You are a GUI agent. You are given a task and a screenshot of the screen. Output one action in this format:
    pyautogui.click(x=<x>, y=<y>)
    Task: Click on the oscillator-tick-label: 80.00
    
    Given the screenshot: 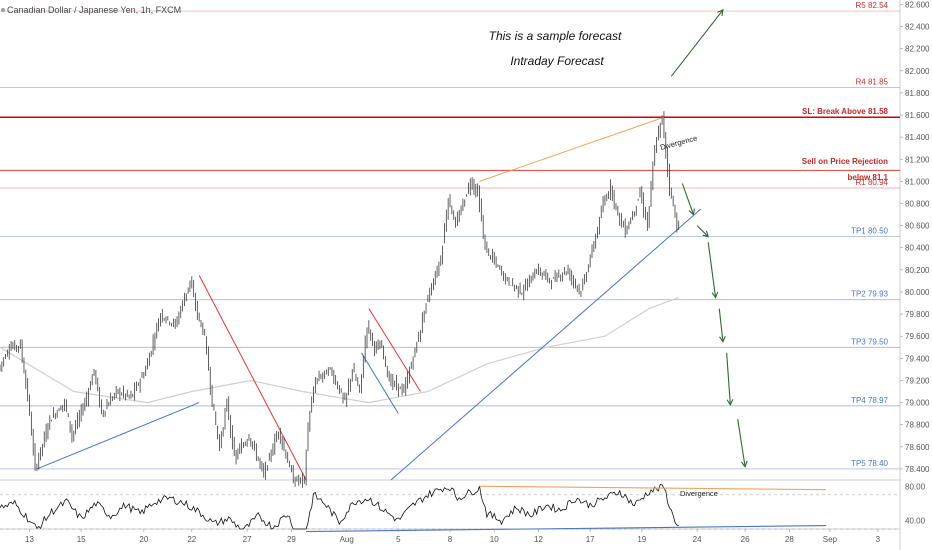 What is the action you would take?
    pyautogui.click(x=915, y=486)
    